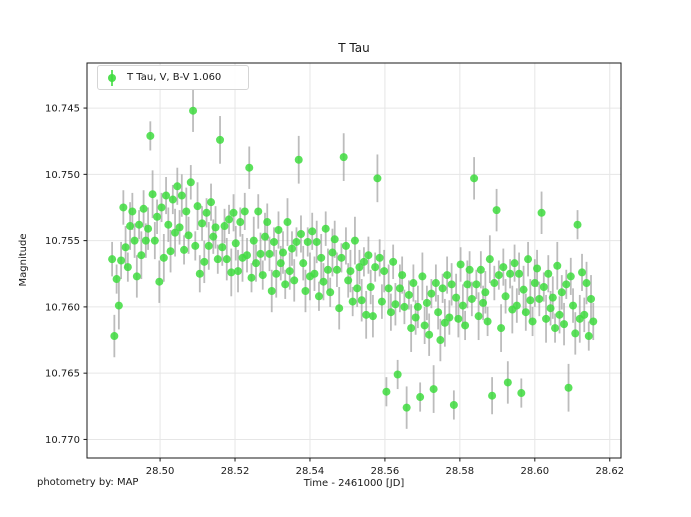  I want to click on y-tick-label: 10.745, so click(62, 109).